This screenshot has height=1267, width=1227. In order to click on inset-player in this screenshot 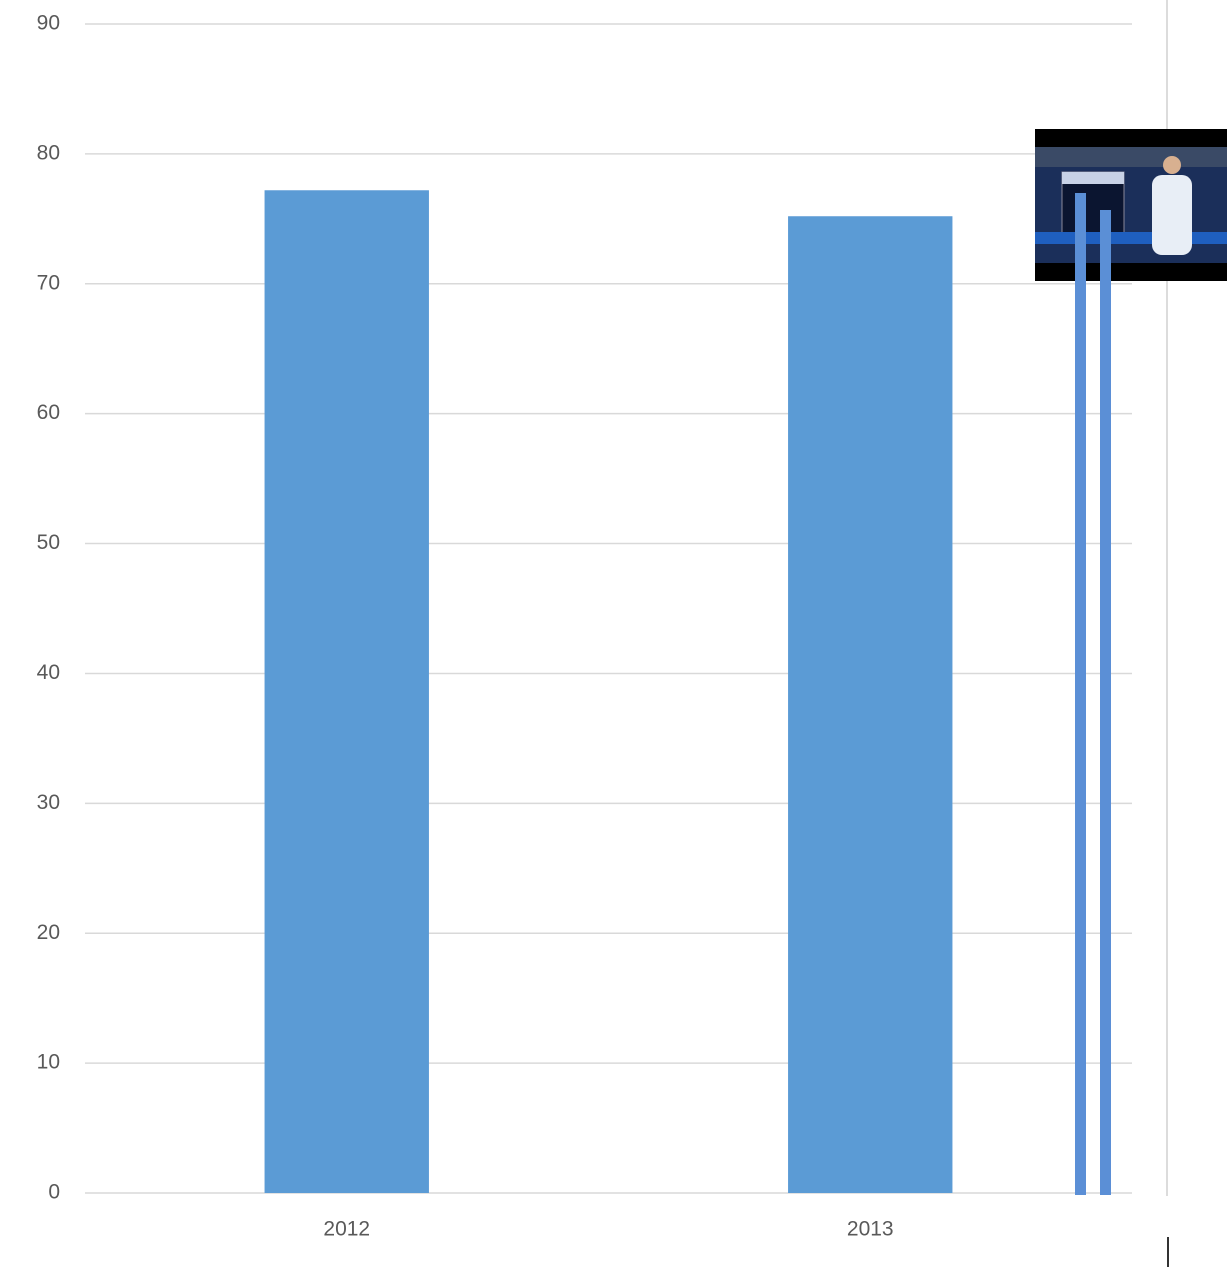, I will do `click(1172, 215)`.